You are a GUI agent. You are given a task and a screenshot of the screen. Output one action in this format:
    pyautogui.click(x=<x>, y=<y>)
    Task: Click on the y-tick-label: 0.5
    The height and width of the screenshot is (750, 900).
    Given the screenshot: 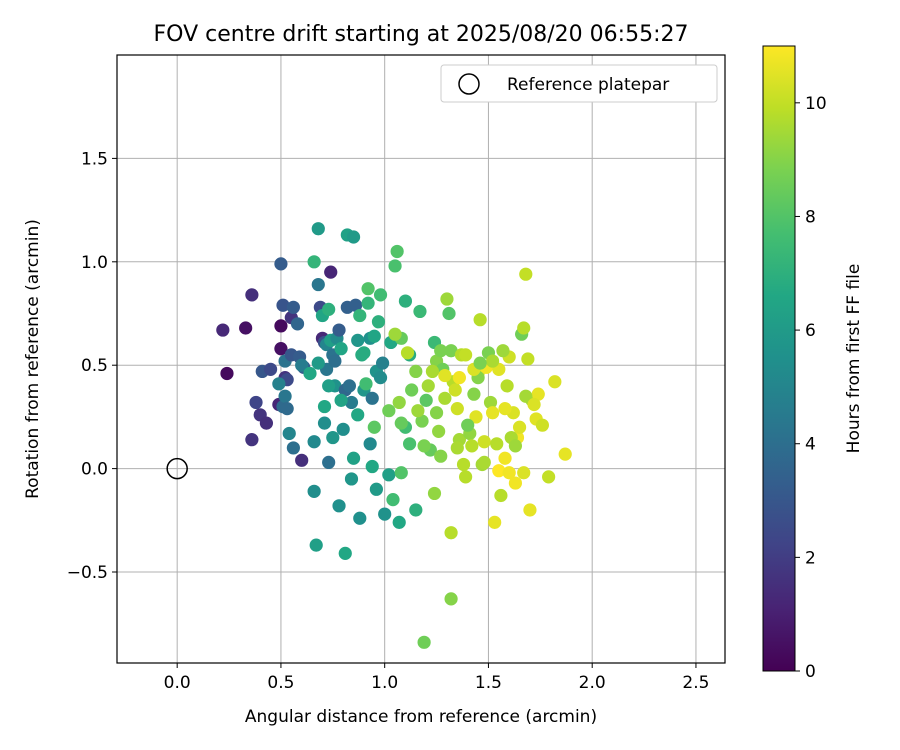 What is the action you would take?
    pyautogui.click(x=94, y=366)
    